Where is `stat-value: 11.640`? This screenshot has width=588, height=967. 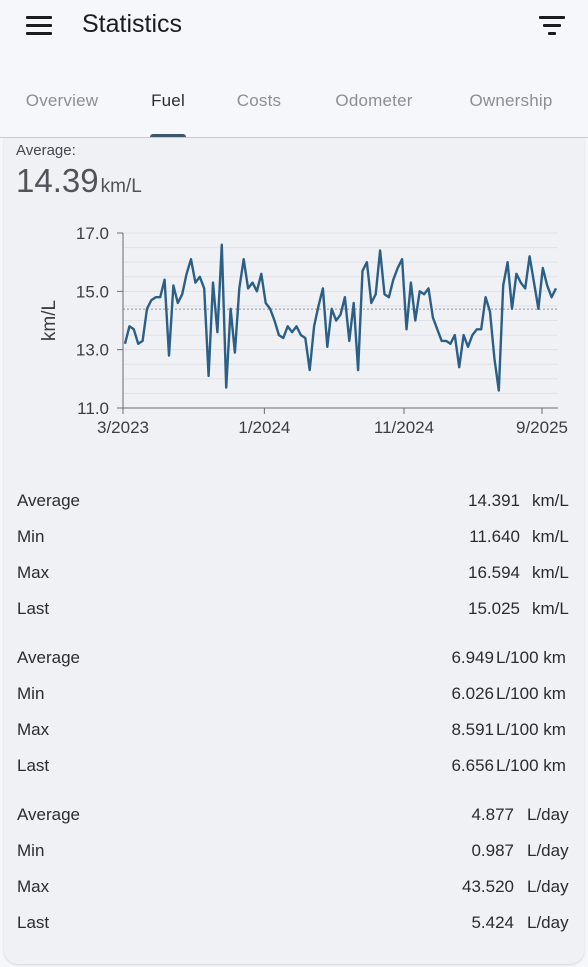
stat-value: 11.640 is located at coordinates (494, 536).